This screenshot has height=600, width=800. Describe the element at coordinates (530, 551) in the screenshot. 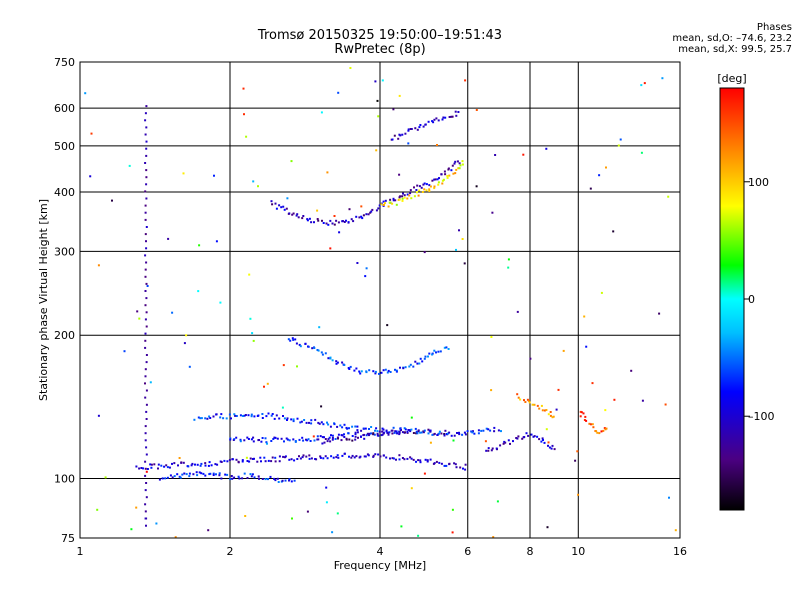

I see `x-tick-label: 8` at that location.